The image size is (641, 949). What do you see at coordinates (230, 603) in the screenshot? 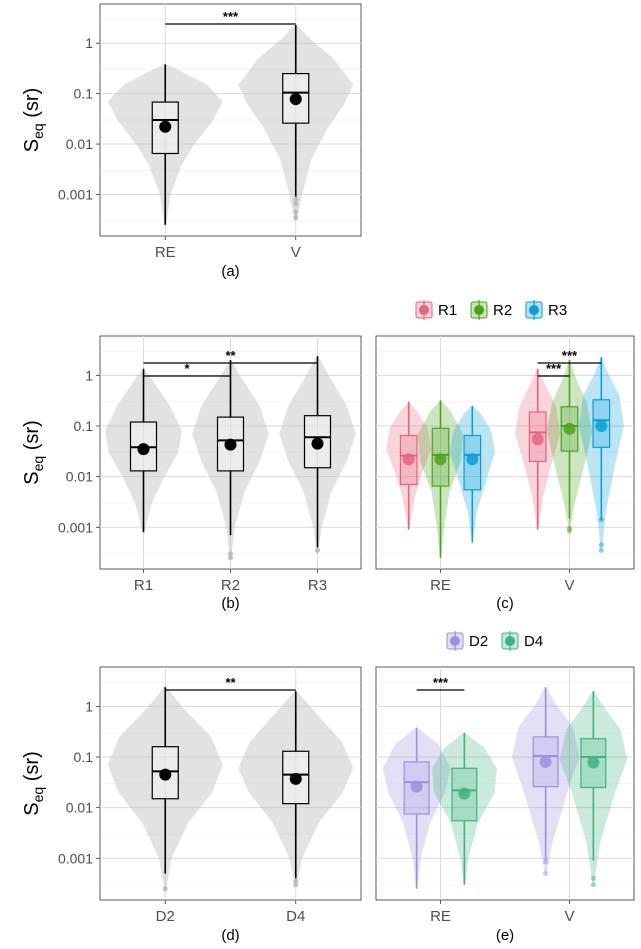
I see `panel-label: (b)` at bounding box center [230, 603].